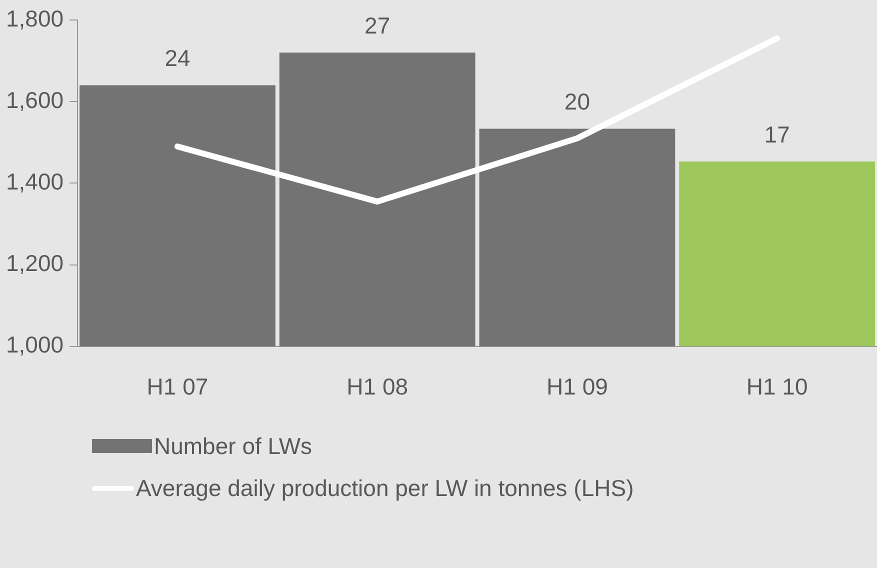  I want to click on x-tick-label: H1 10, so click(777, 387).